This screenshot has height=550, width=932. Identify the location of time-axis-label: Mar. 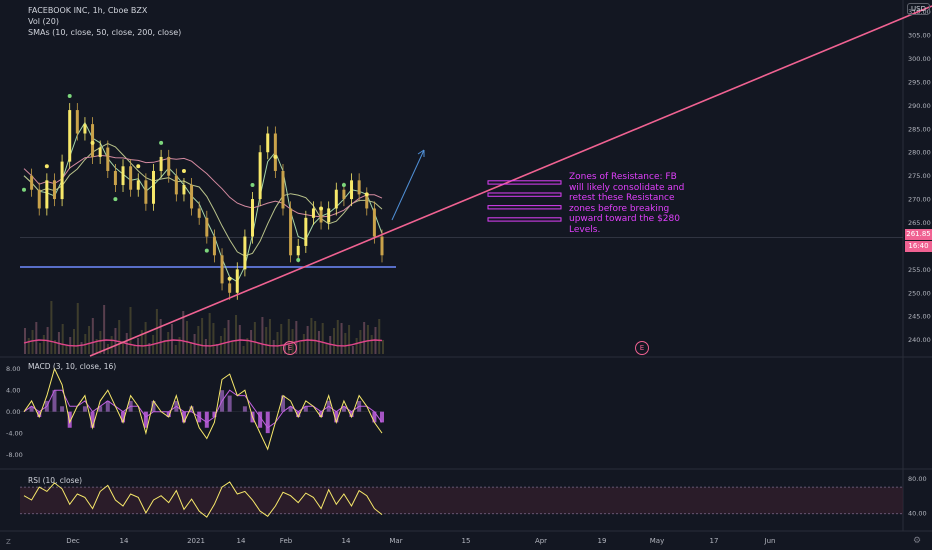
(395, 541).